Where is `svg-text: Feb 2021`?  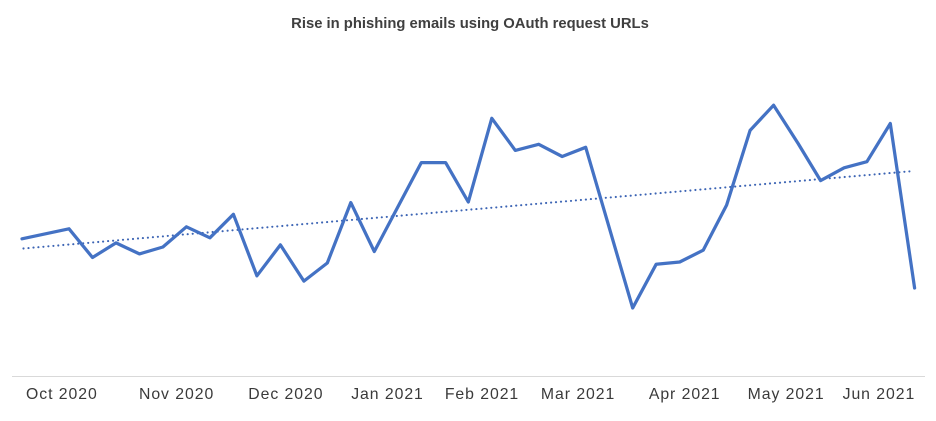 svg-text: Feb 2021 is located at coordinates (482, 394).